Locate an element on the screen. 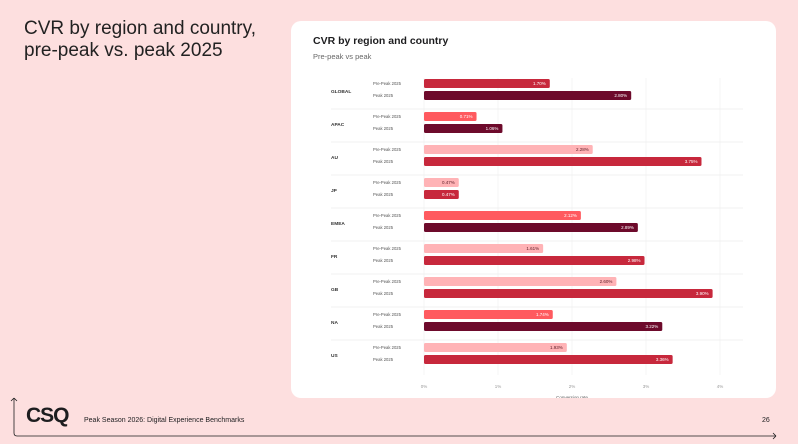 The image size is (798, 444). chart-subtitle: Pre-peak vs peak is located at coordinates (342, 56).